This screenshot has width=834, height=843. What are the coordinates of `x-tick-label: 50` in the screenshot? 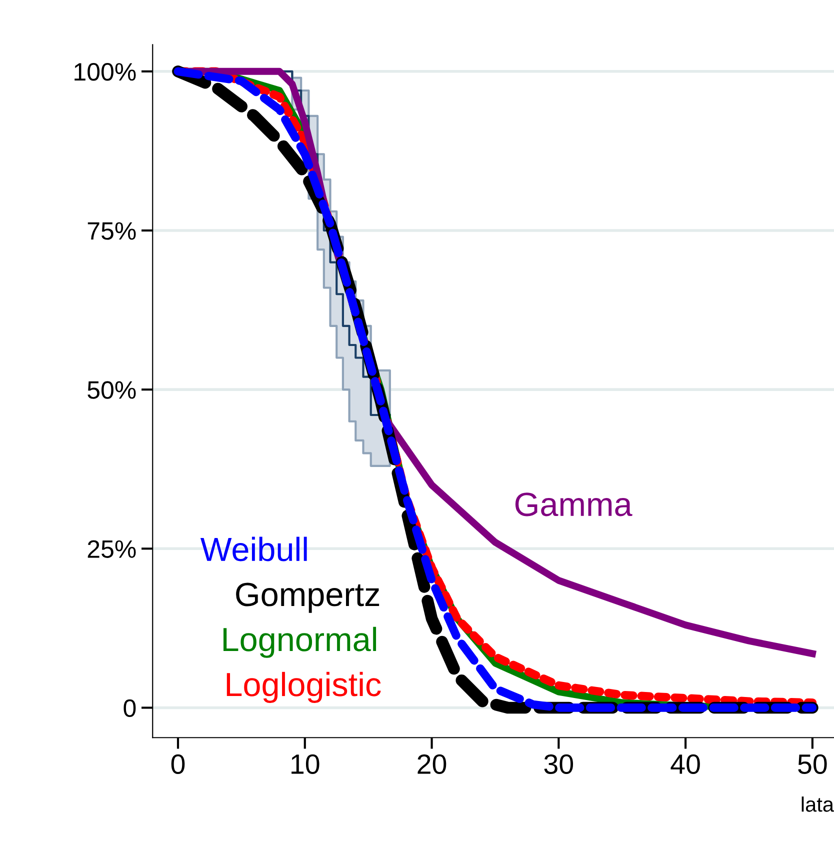 It's located at (812, 764).